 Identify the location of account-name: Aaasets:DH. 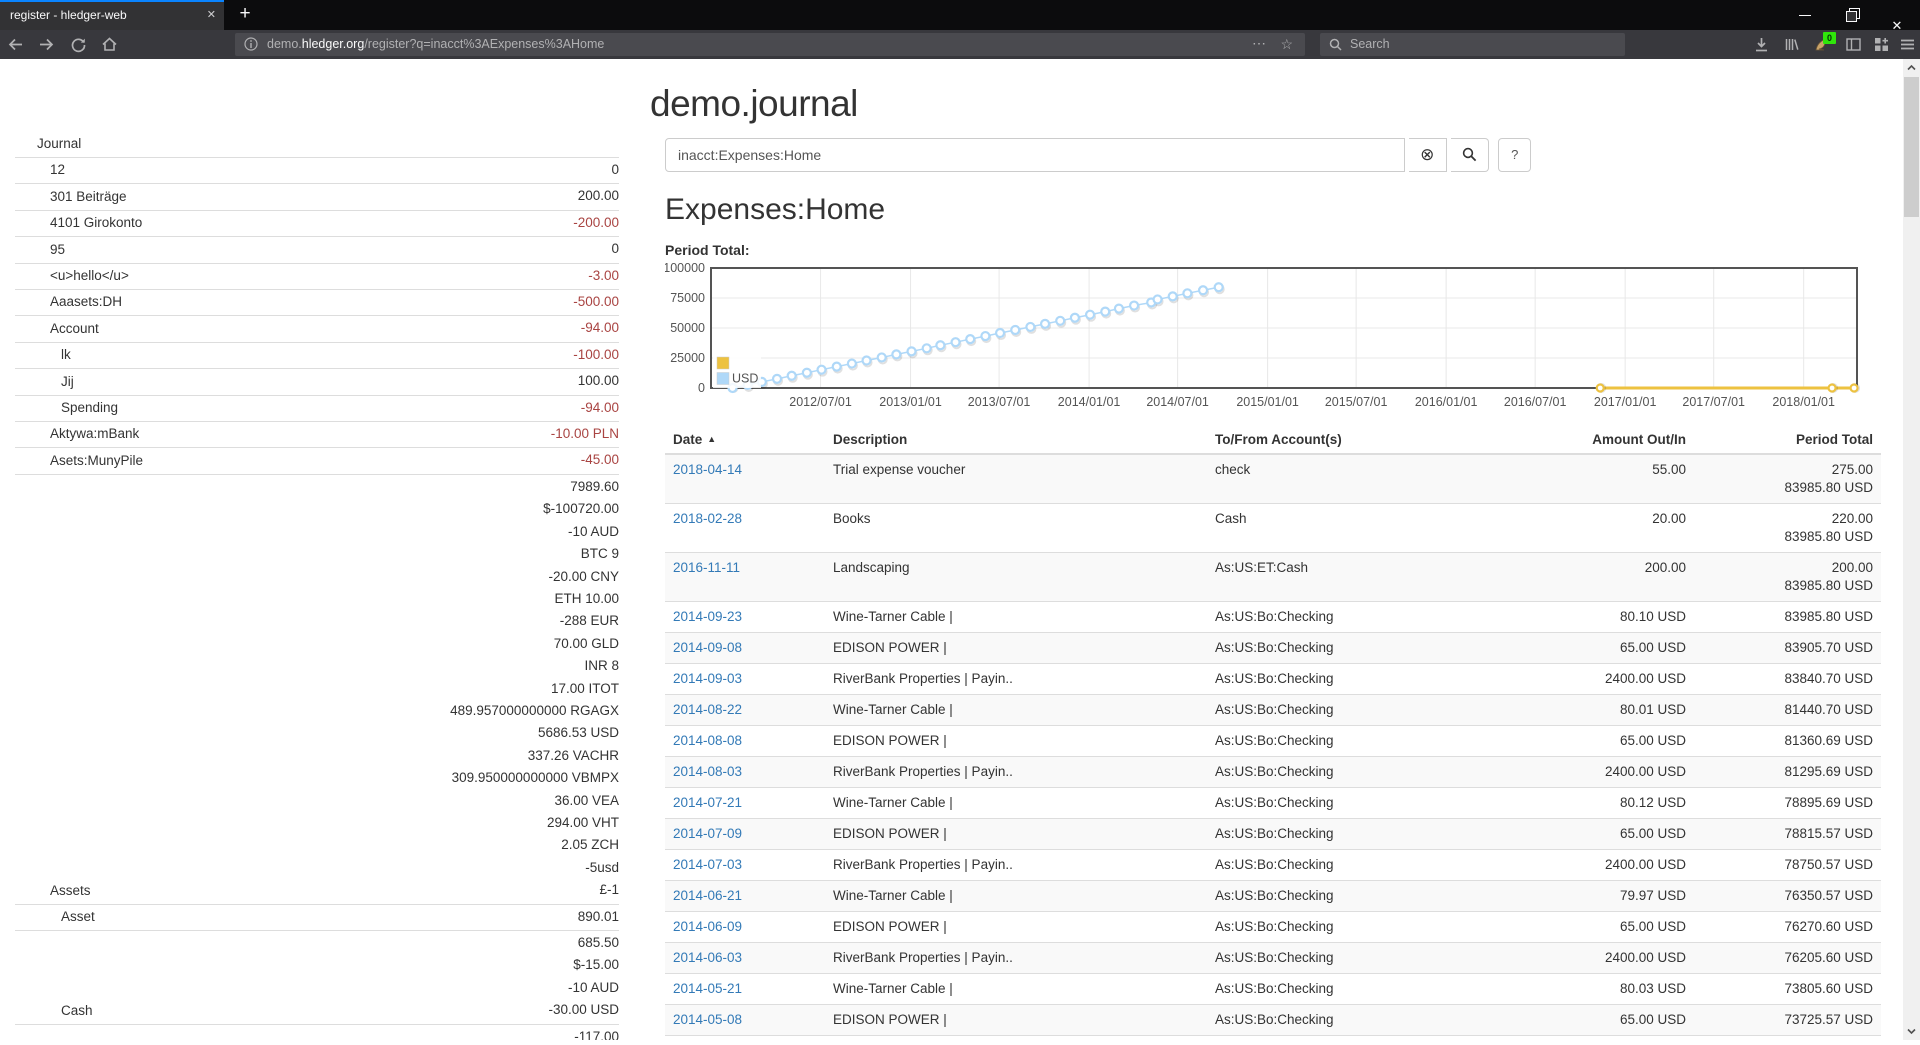
(86, 302).